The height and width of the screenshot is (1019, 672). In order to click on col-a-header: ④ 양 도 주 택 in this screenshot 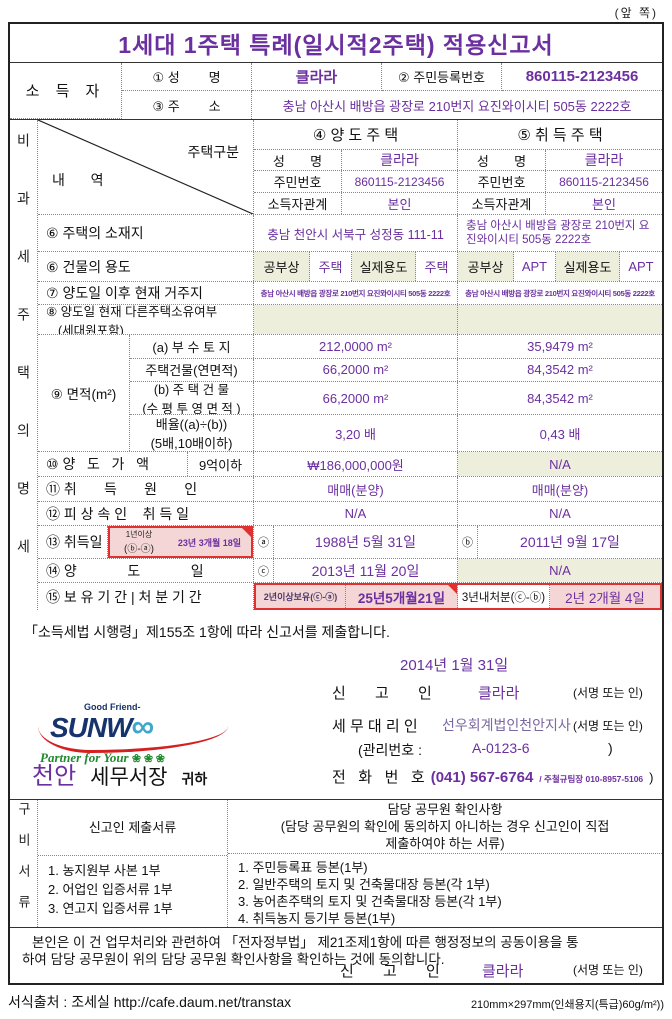, I will do `click(356, 134)`.